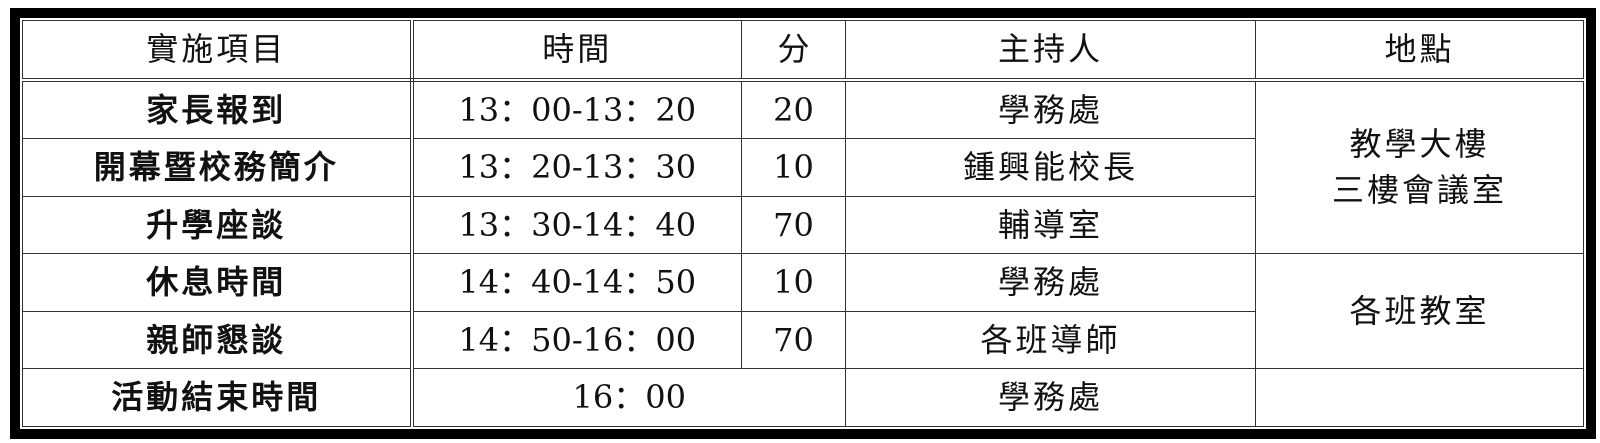  What do you see at coordinates (1419, 144) in the screenshot?
I see `location-line: 教學大樓` at bounding box center [1419, 144].